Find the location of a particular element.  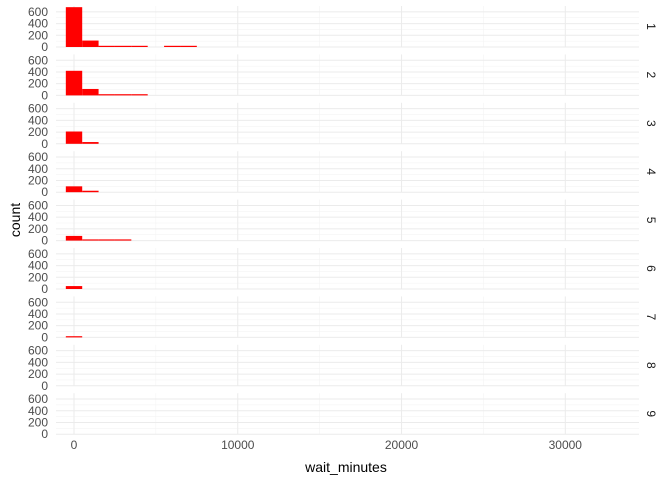

facet-strip-label: 6 is located at coordinates (651, 268).